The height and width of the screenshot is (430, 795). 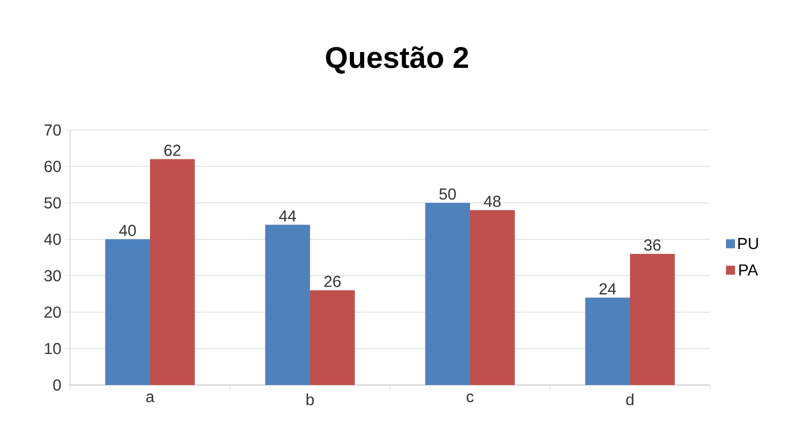 I want to click on y-tick-label: 60, so click(x=52, y=166).